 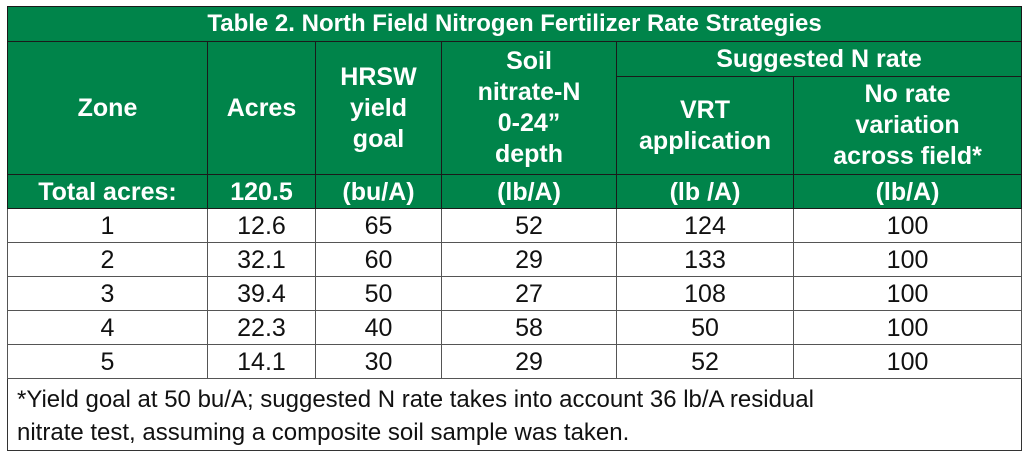 I want to click on total-acres-label: Total acres:, so click(x=107, y=192).